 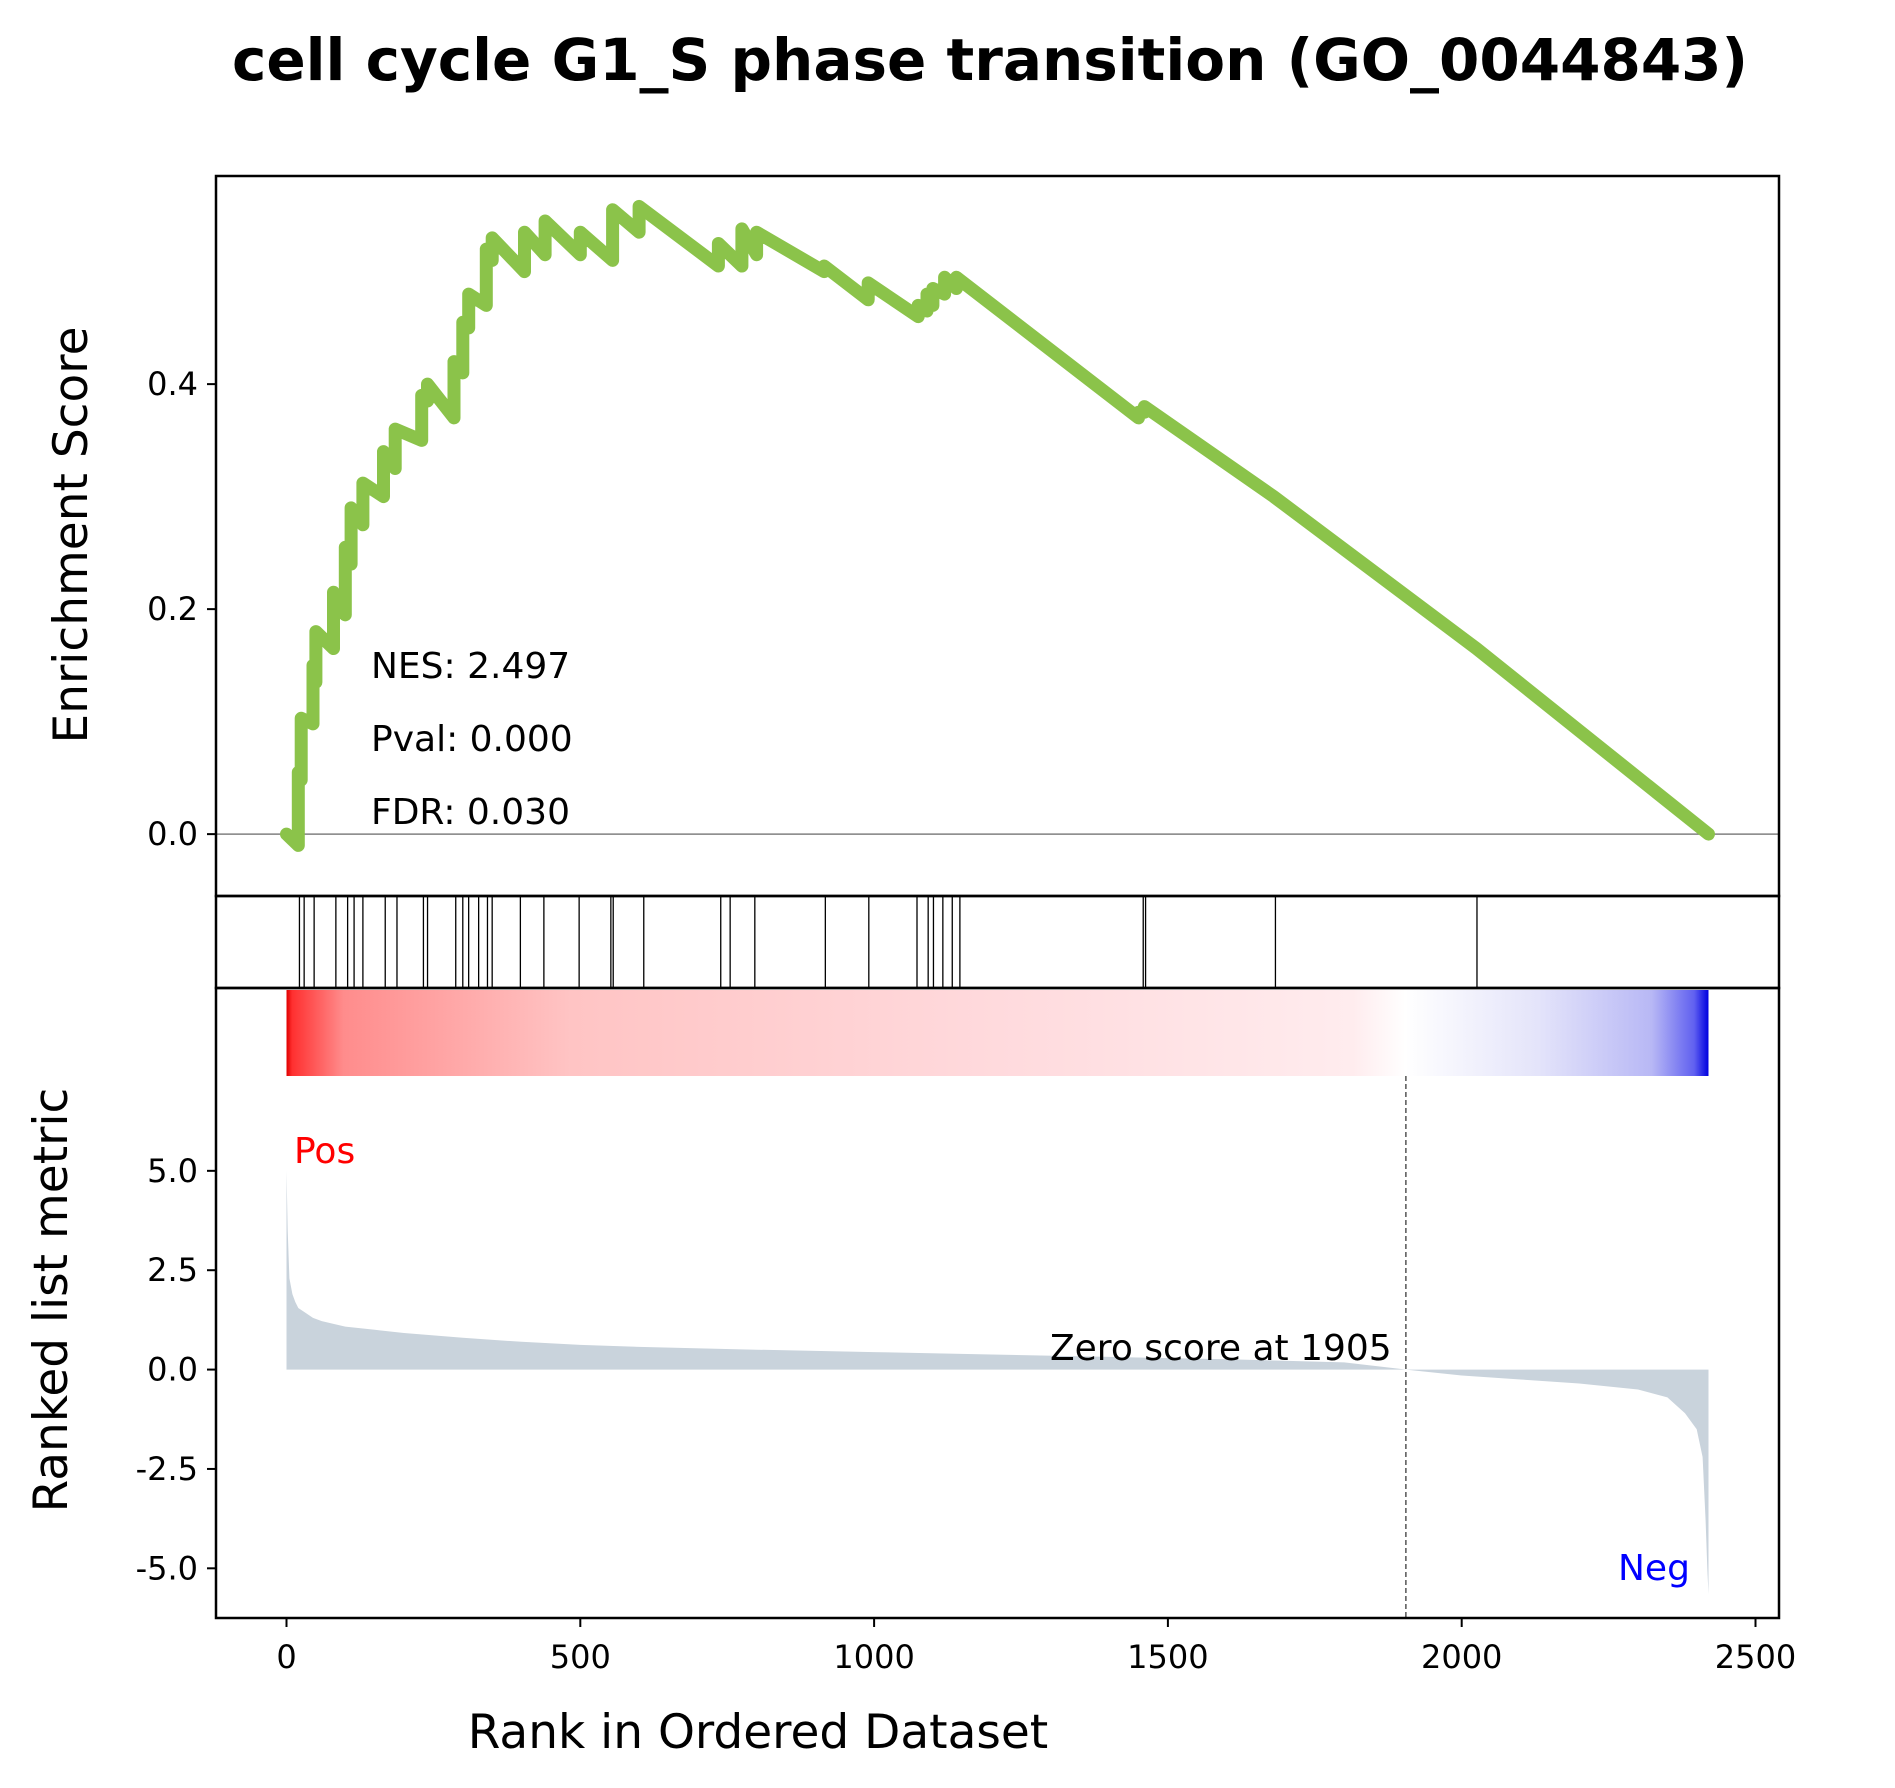 What do you see at coordinates (1167, 1657) in the screenshot?
I see `x-tick-label: 1500` at bounding box center [1167, 1657].